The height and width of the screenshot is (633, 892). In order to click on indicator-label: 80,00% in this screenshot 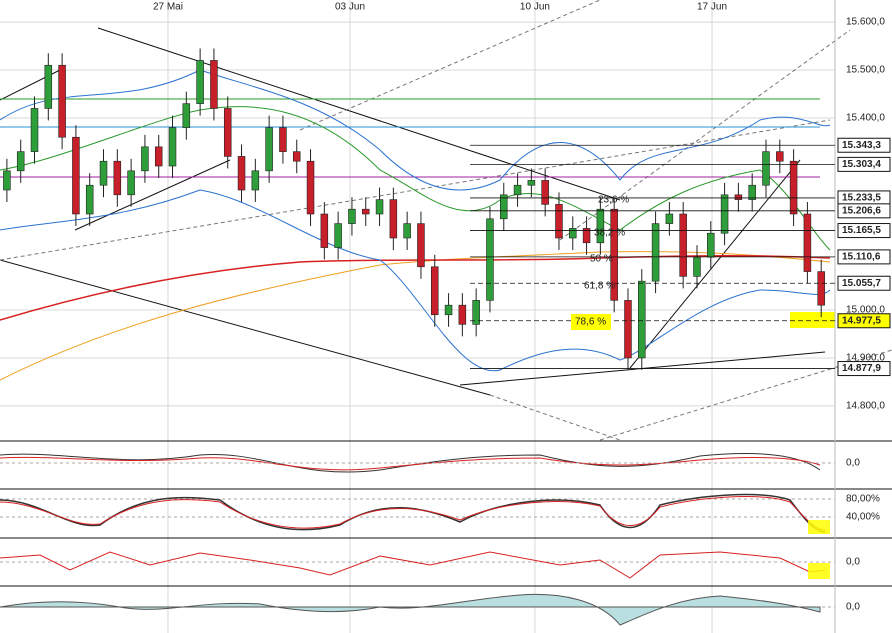, I will do `click(863, 499)`.